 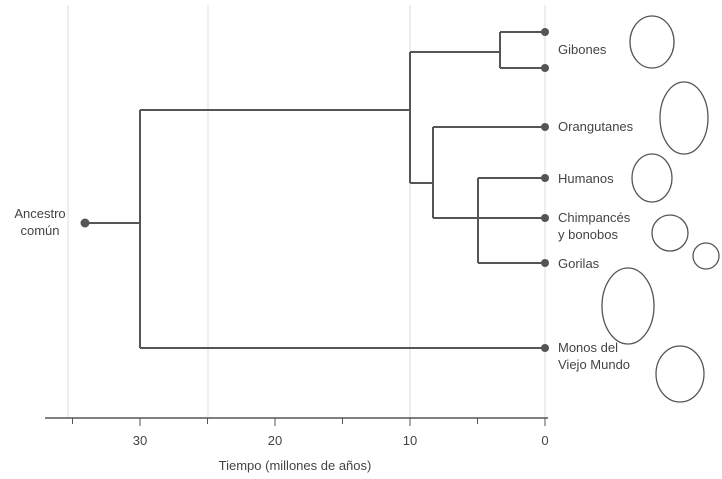 I want to click on label: Humanos, so click(x=586, y=178).